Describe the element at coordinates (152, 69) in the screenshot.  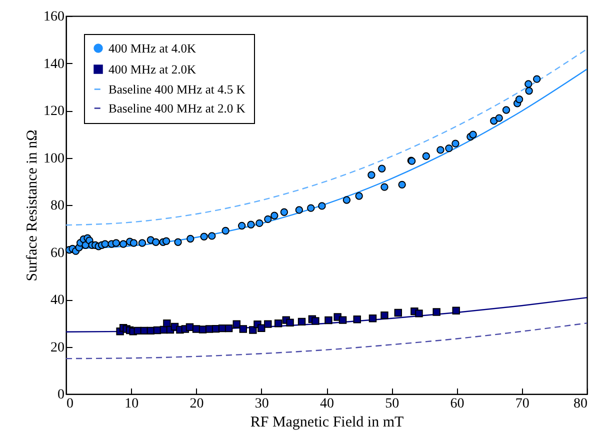
I see `legend-label: 400 MHz at 2.0K` at that location.